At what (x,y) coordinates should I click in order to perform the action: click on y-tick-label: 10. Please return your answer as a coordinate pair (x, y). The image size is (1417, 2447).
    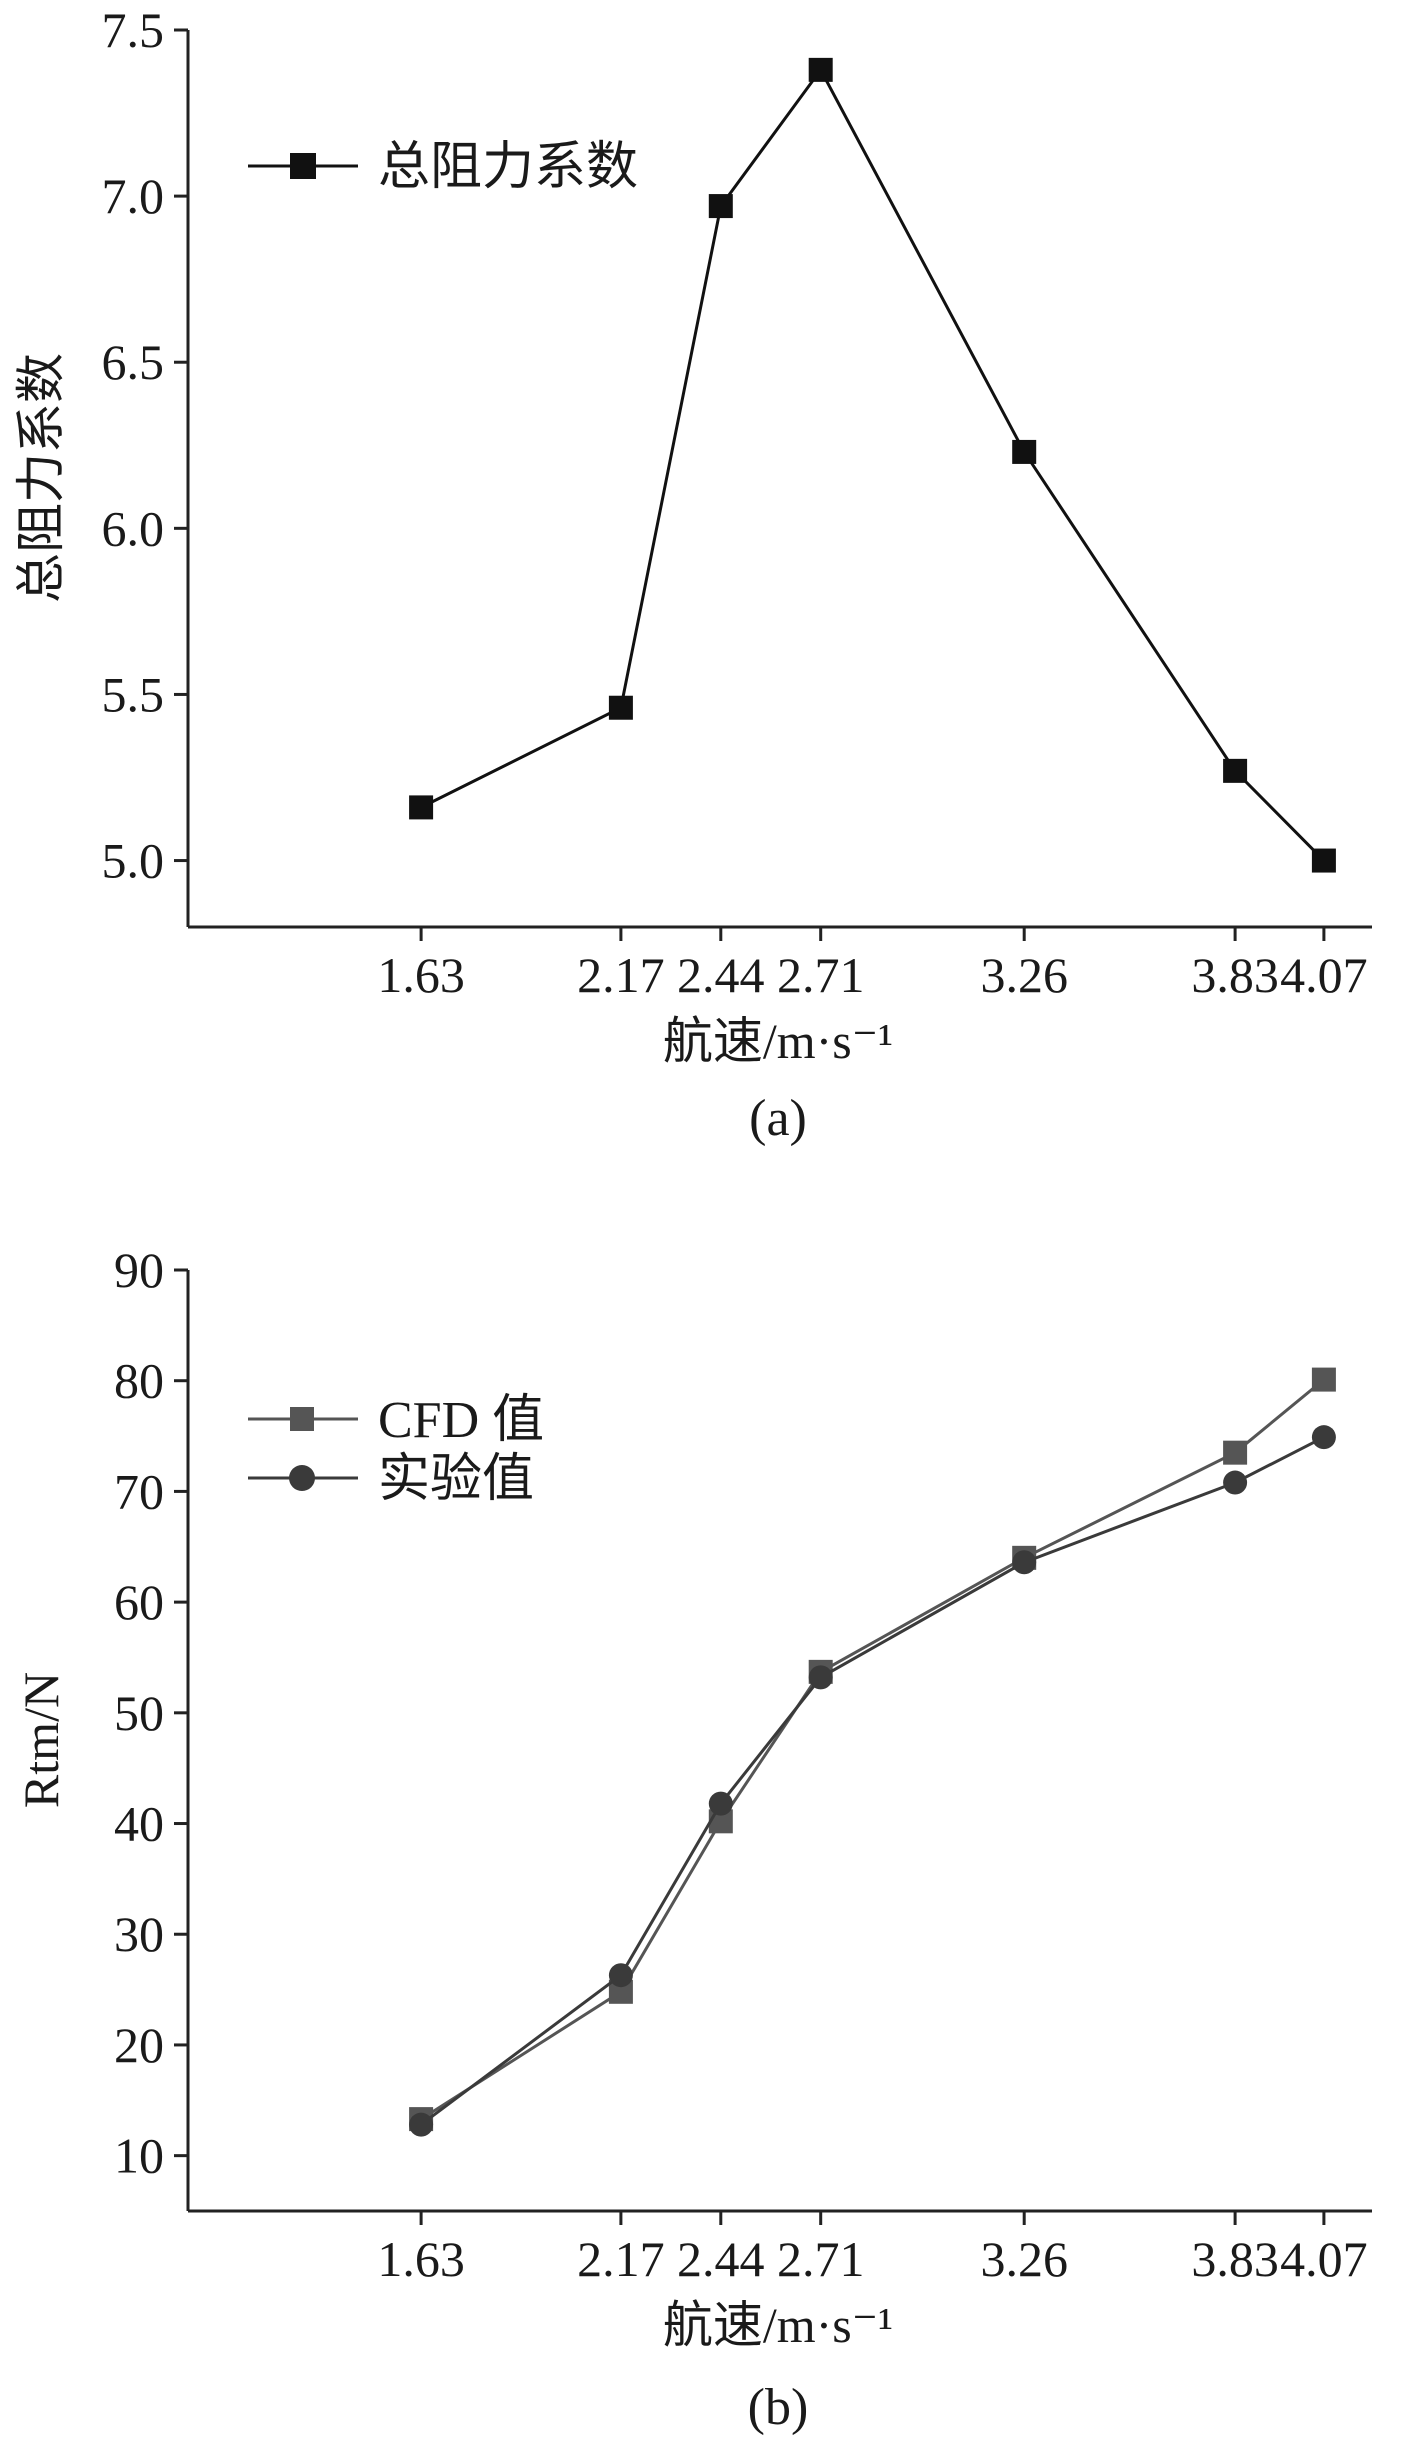
    Looking at the image, I should click on (139, 2156).